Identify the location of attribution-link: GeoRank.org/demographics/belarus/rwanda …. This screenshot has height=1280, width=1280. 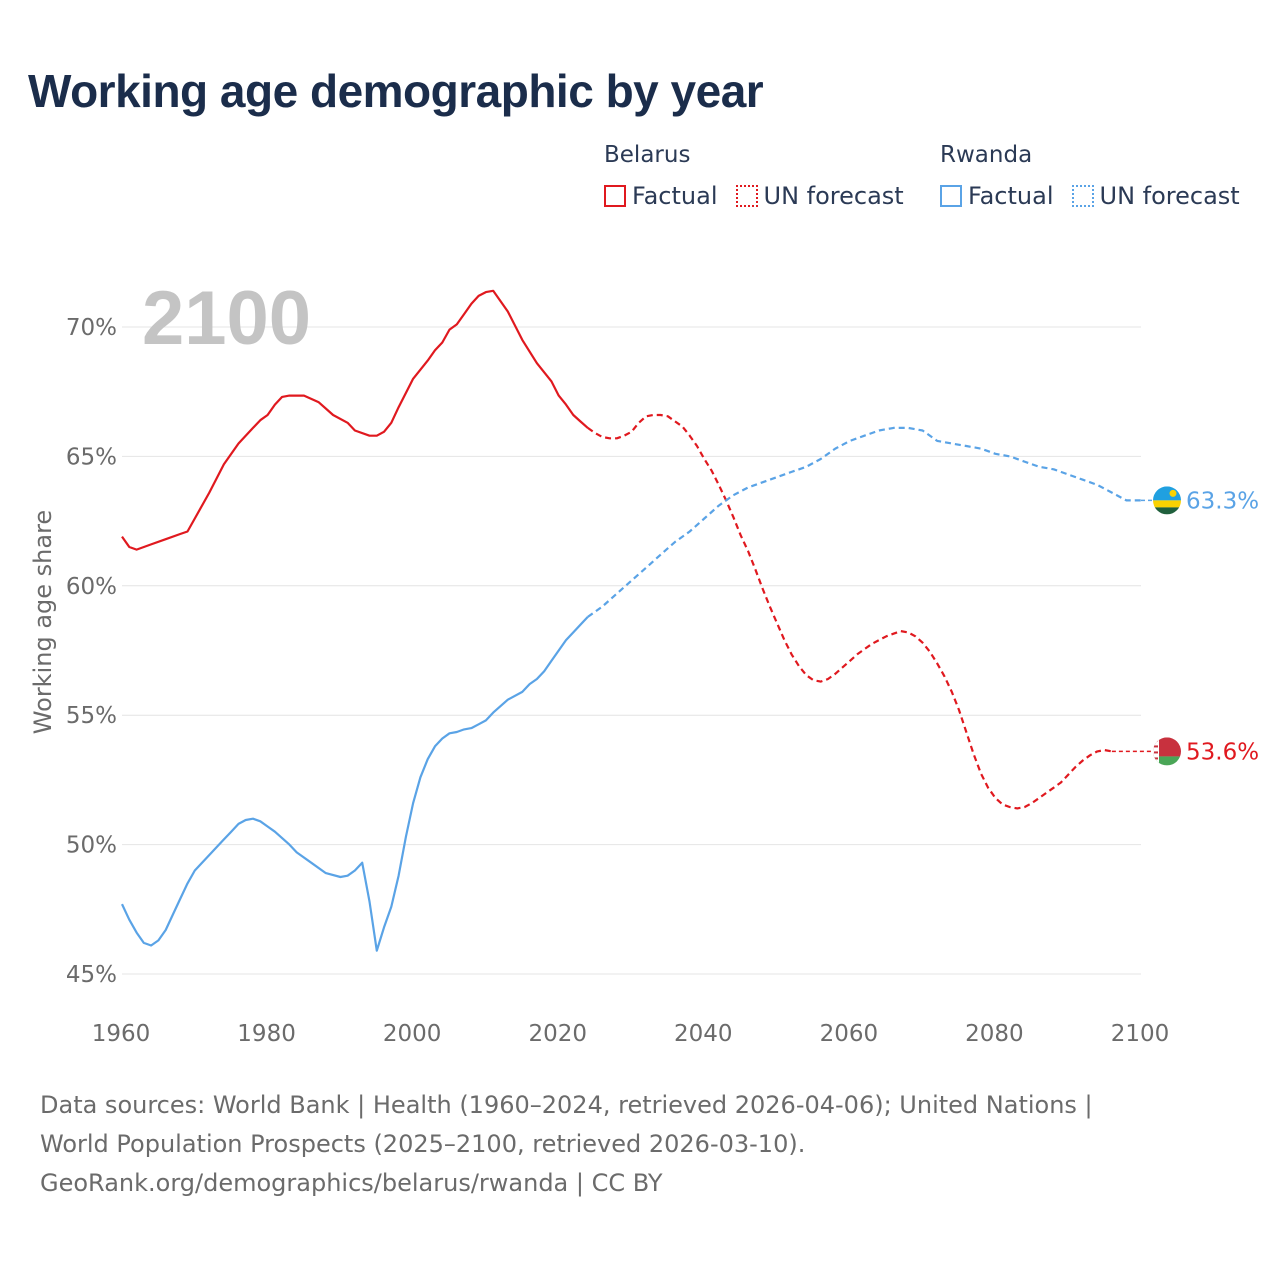
(351, 1183).